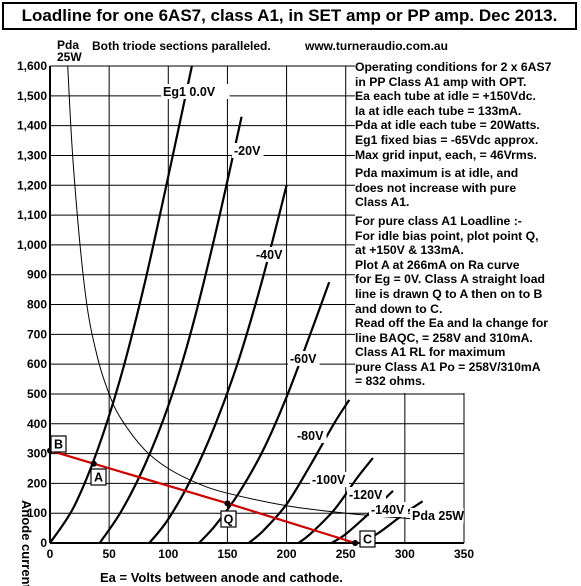  Describe the element at coordinates (109, 554) in the screenshot. I see `x-tick-label: 50` at that location.